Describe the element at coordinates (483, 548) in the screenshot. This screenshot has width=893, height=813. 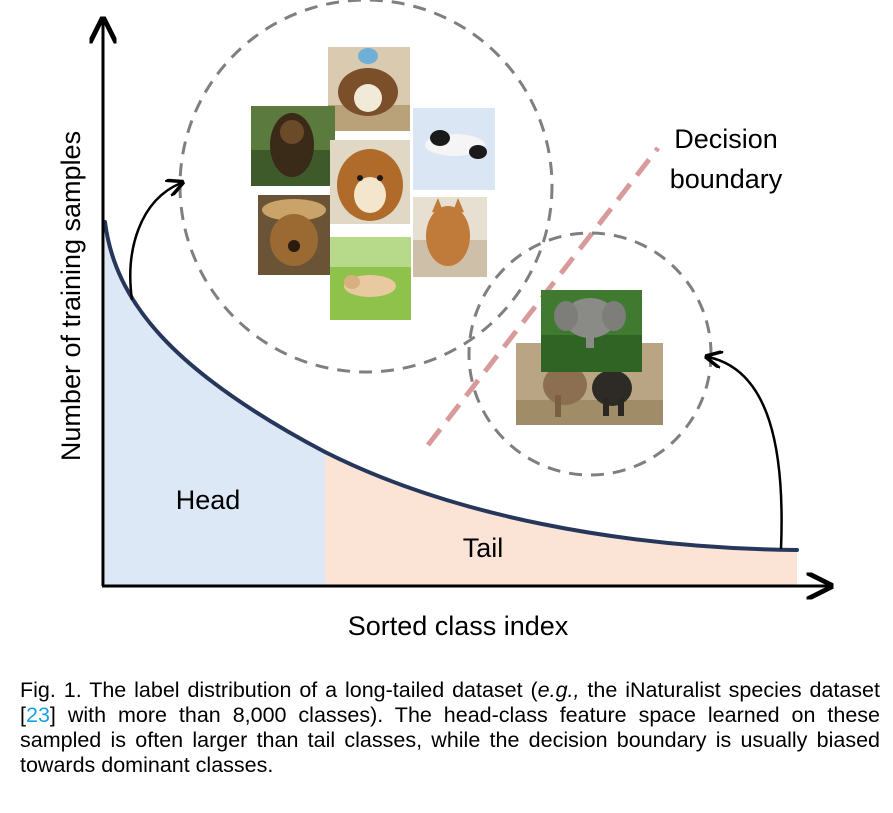
I see `tail-label: Tail` at that location.